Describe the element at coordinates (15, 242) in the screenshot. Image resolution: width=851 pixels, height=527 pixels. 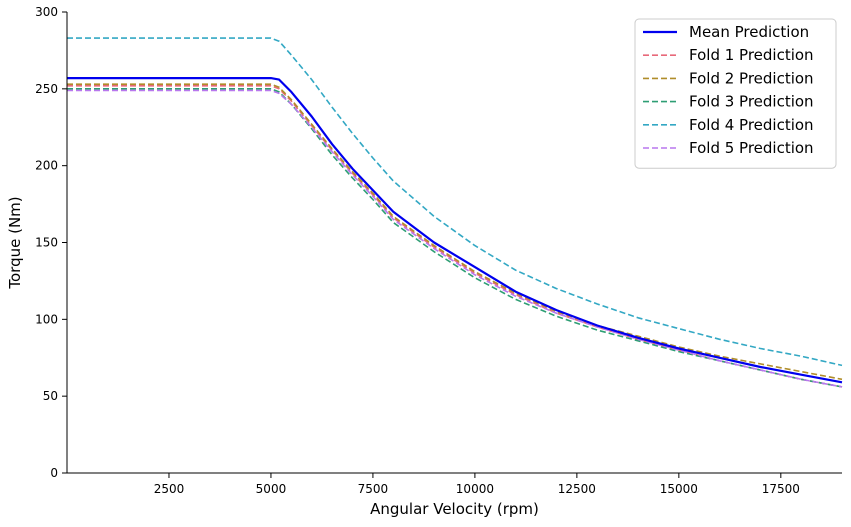
I see `y-axis-title: Torque (Nm)` at that location.